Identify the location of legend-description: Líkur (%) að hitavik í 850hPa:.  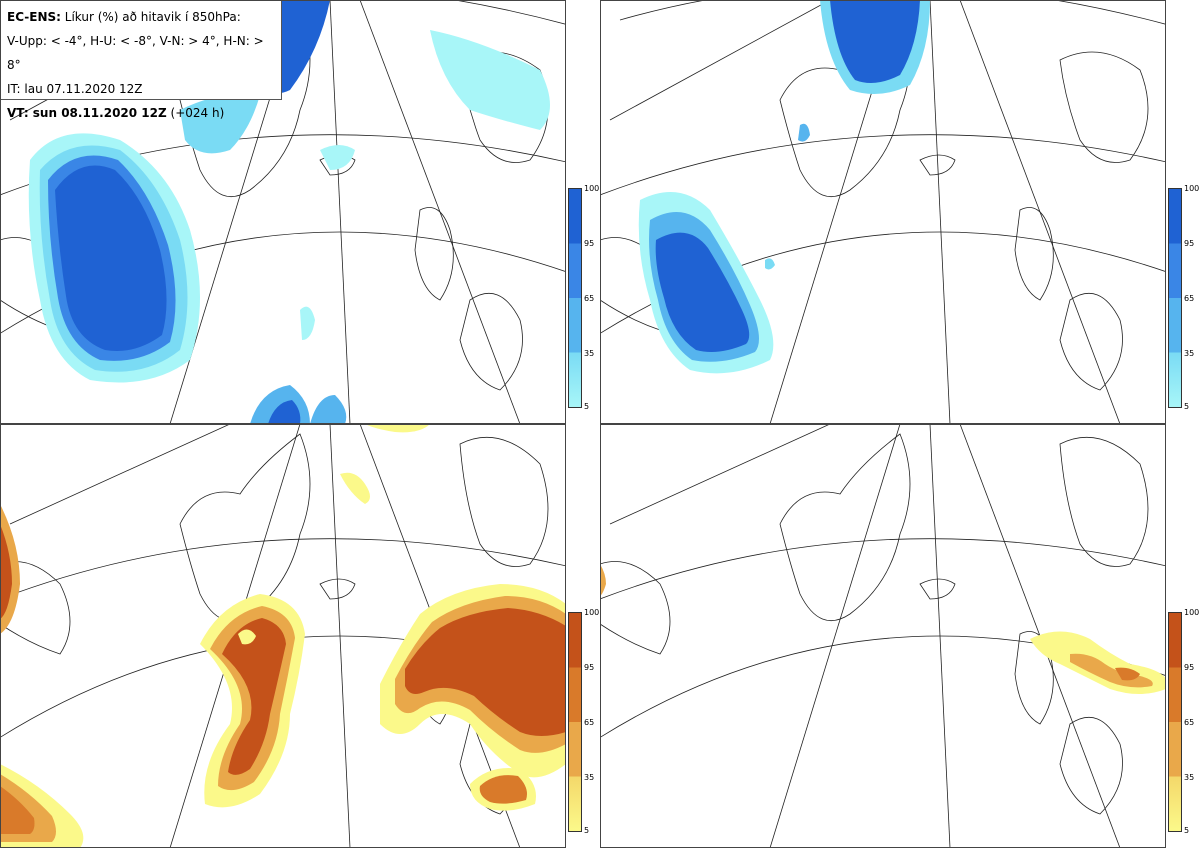
(150, 17).